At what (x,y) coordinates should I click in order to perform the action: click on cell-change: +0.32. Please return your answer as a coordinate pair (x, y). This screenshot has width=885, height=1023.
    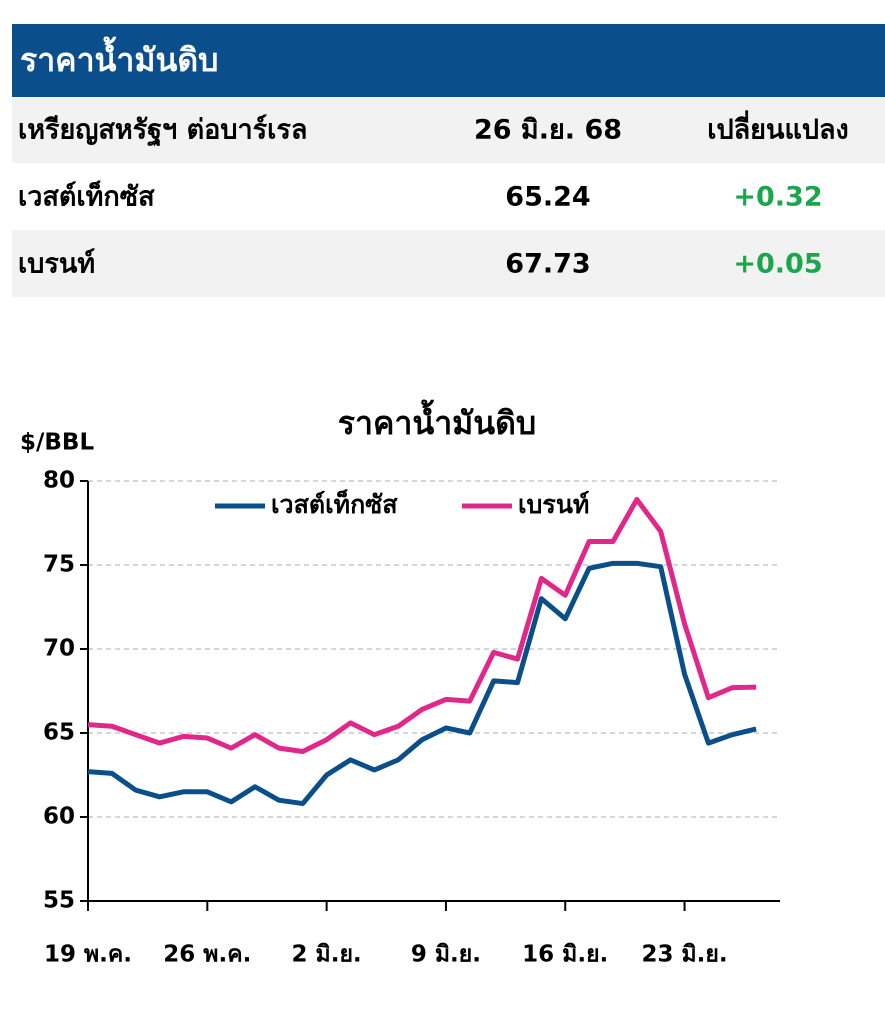
    Looking at the image, I should click on (777, 197).